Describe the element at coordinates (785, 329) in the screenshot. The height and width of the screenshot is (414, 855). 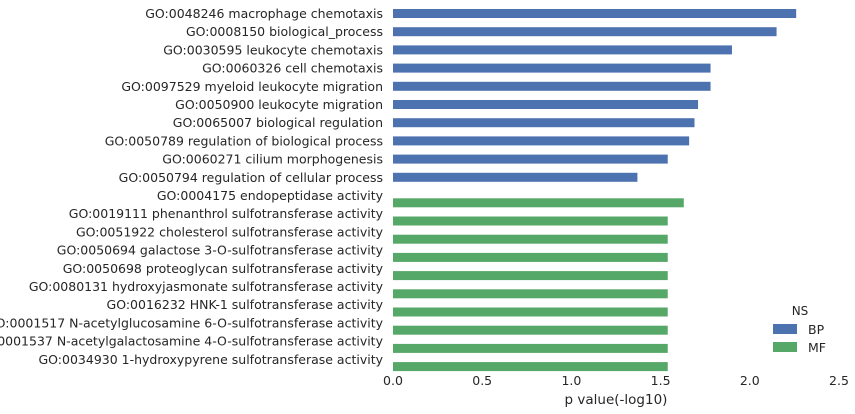
I see `legend-swatch-bp` at that location.